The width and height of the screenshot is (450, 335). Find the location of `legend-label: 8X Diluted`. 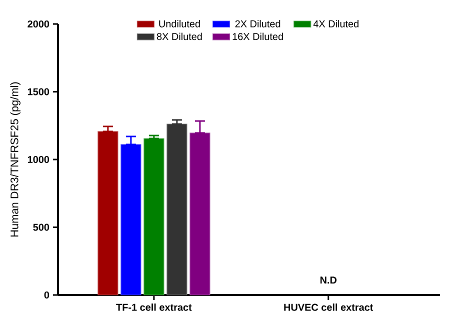

legend-label: 8X Diluted is located at coordinates (179, 36).